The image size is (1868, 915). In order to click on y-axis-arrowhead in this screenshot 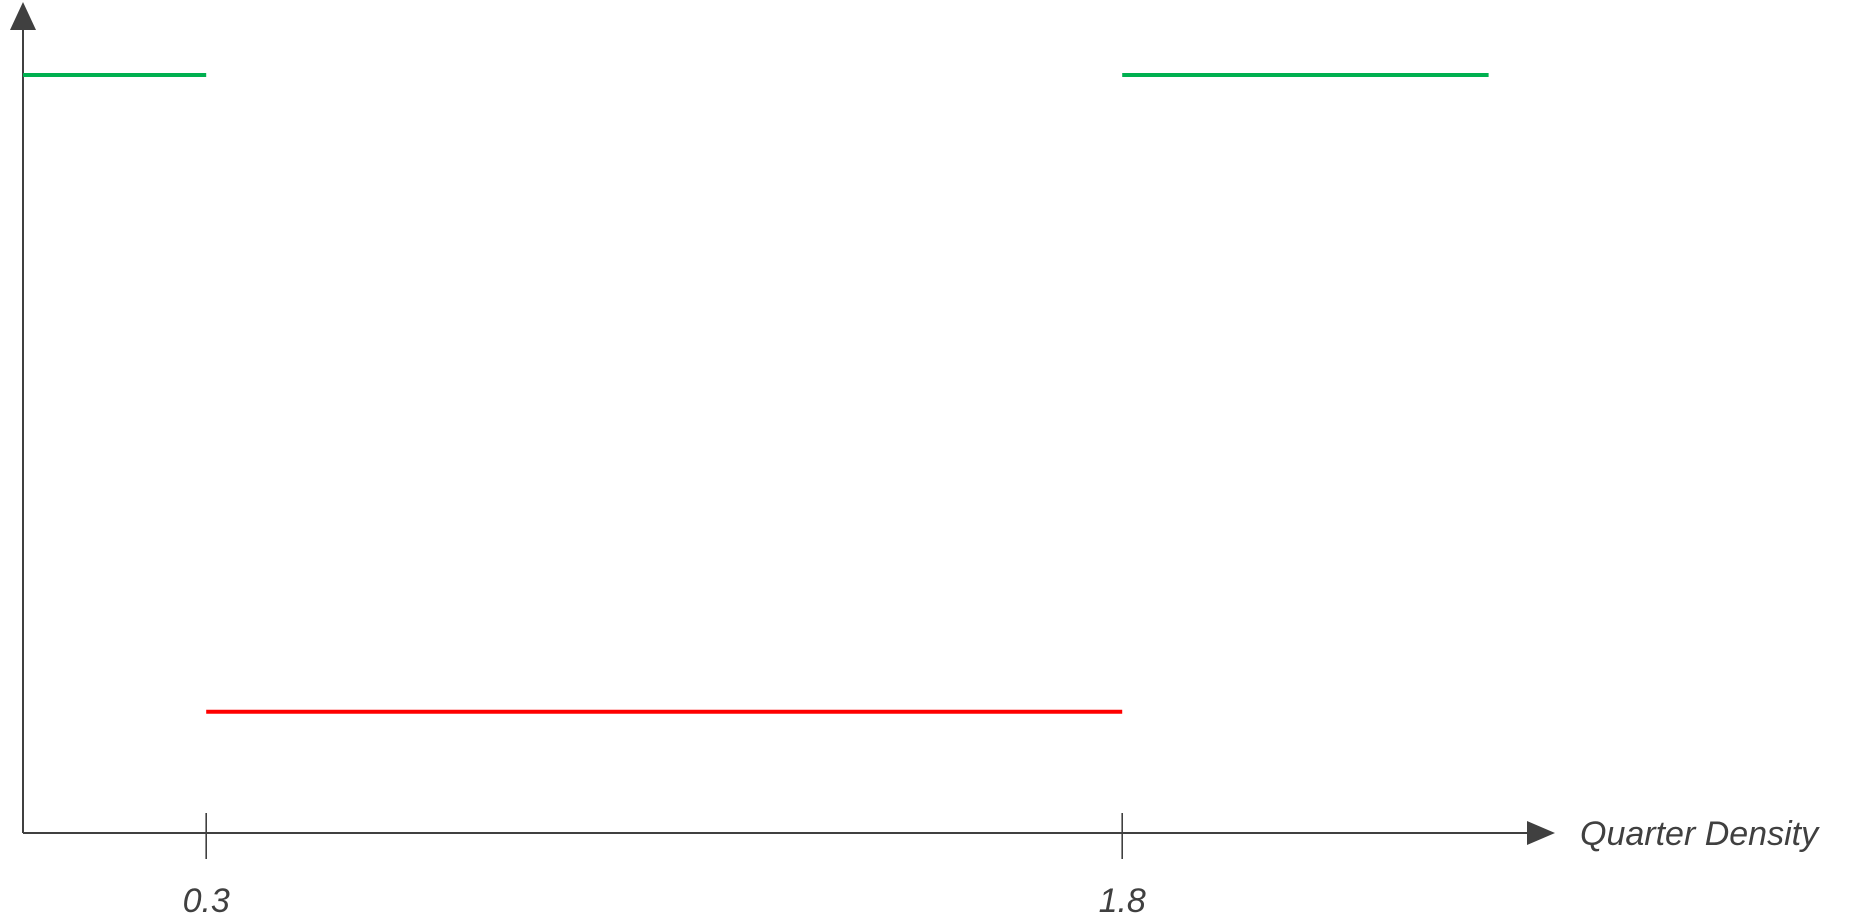, I will do `click(23, 16)`.